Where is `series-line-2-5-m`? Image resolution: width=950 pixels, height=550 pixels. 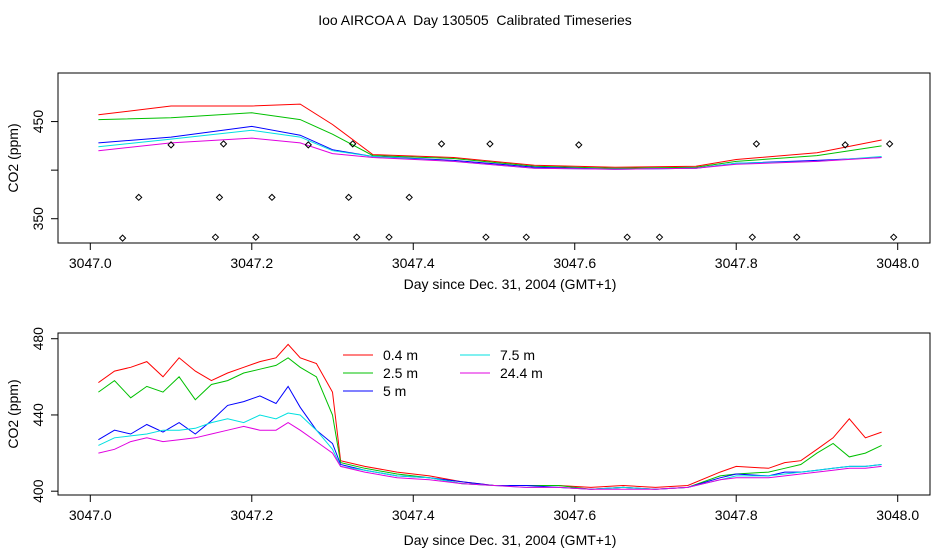
series-line-2-5-m is located at coordinates (490, 140).